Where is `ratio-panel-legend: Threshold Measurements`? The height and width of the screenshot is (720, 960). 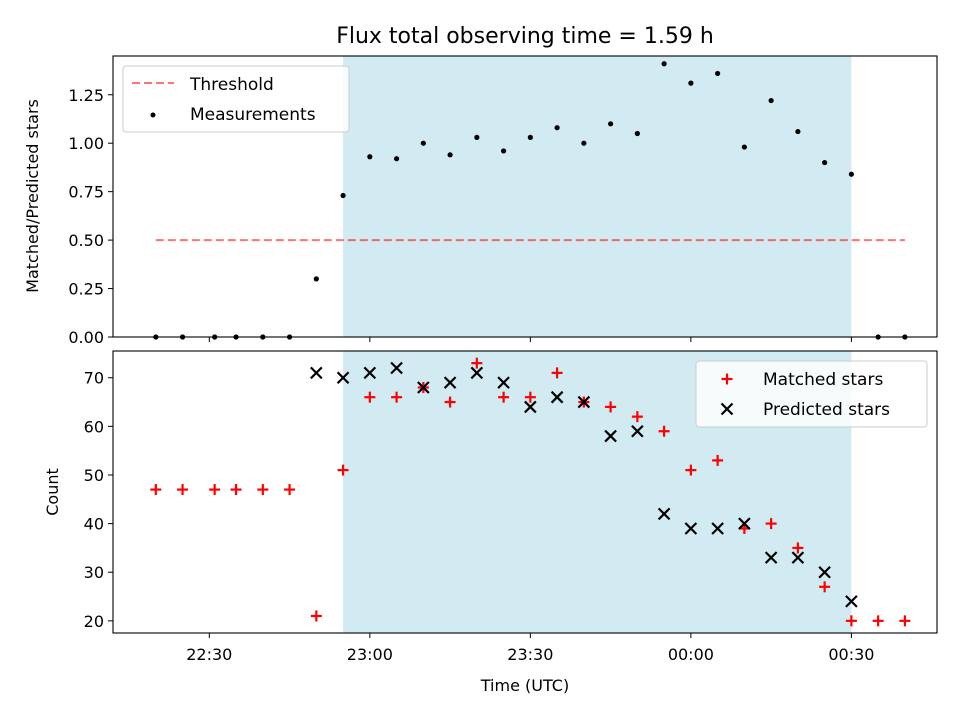 ratio-panel-legend: Threshold Measurements is located at coordinates (236, 99).